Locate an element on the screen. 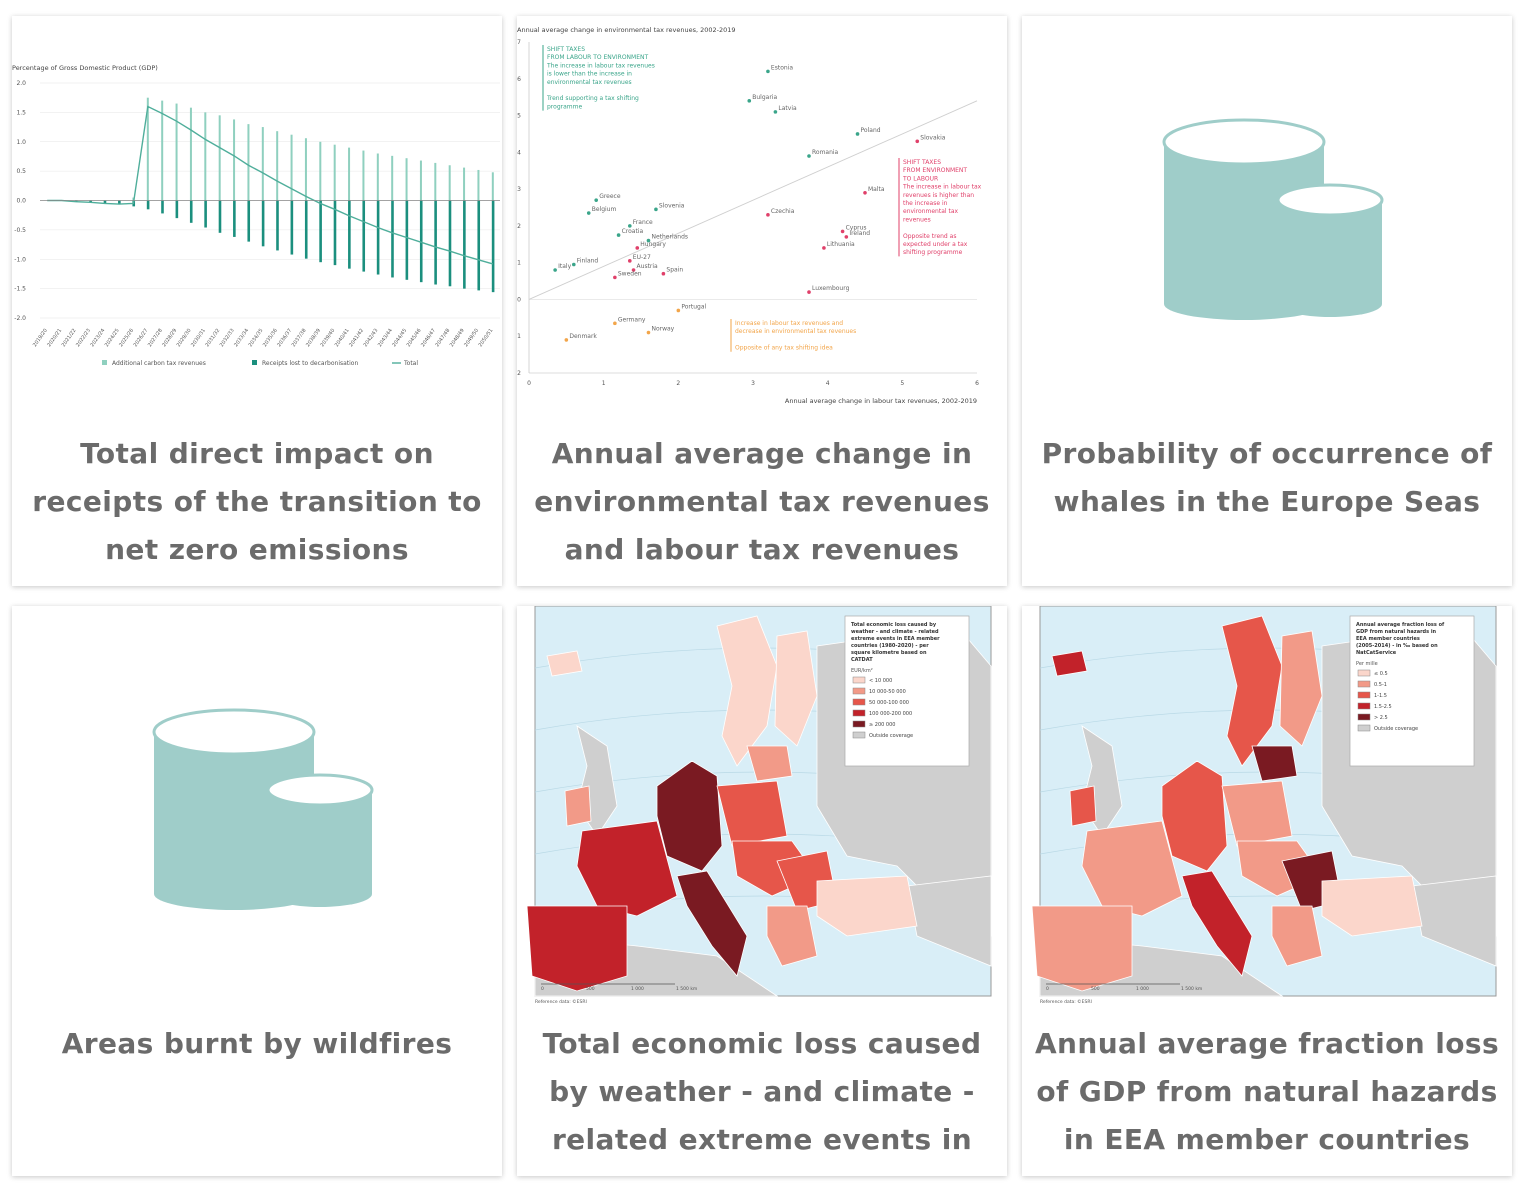  map-legend is located at coordinates (1412, 691).